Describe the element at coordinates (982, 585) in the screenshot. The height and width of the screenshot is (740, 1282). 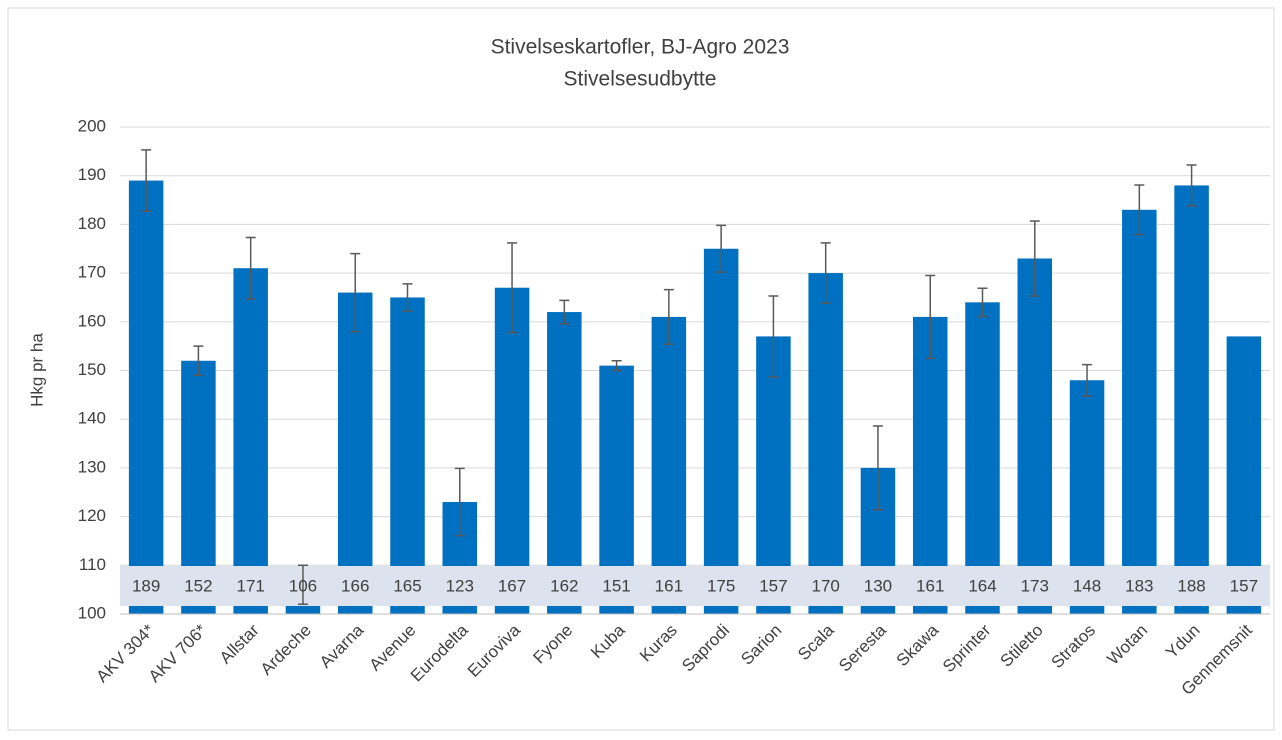
I see `data-label: 164` at that location.